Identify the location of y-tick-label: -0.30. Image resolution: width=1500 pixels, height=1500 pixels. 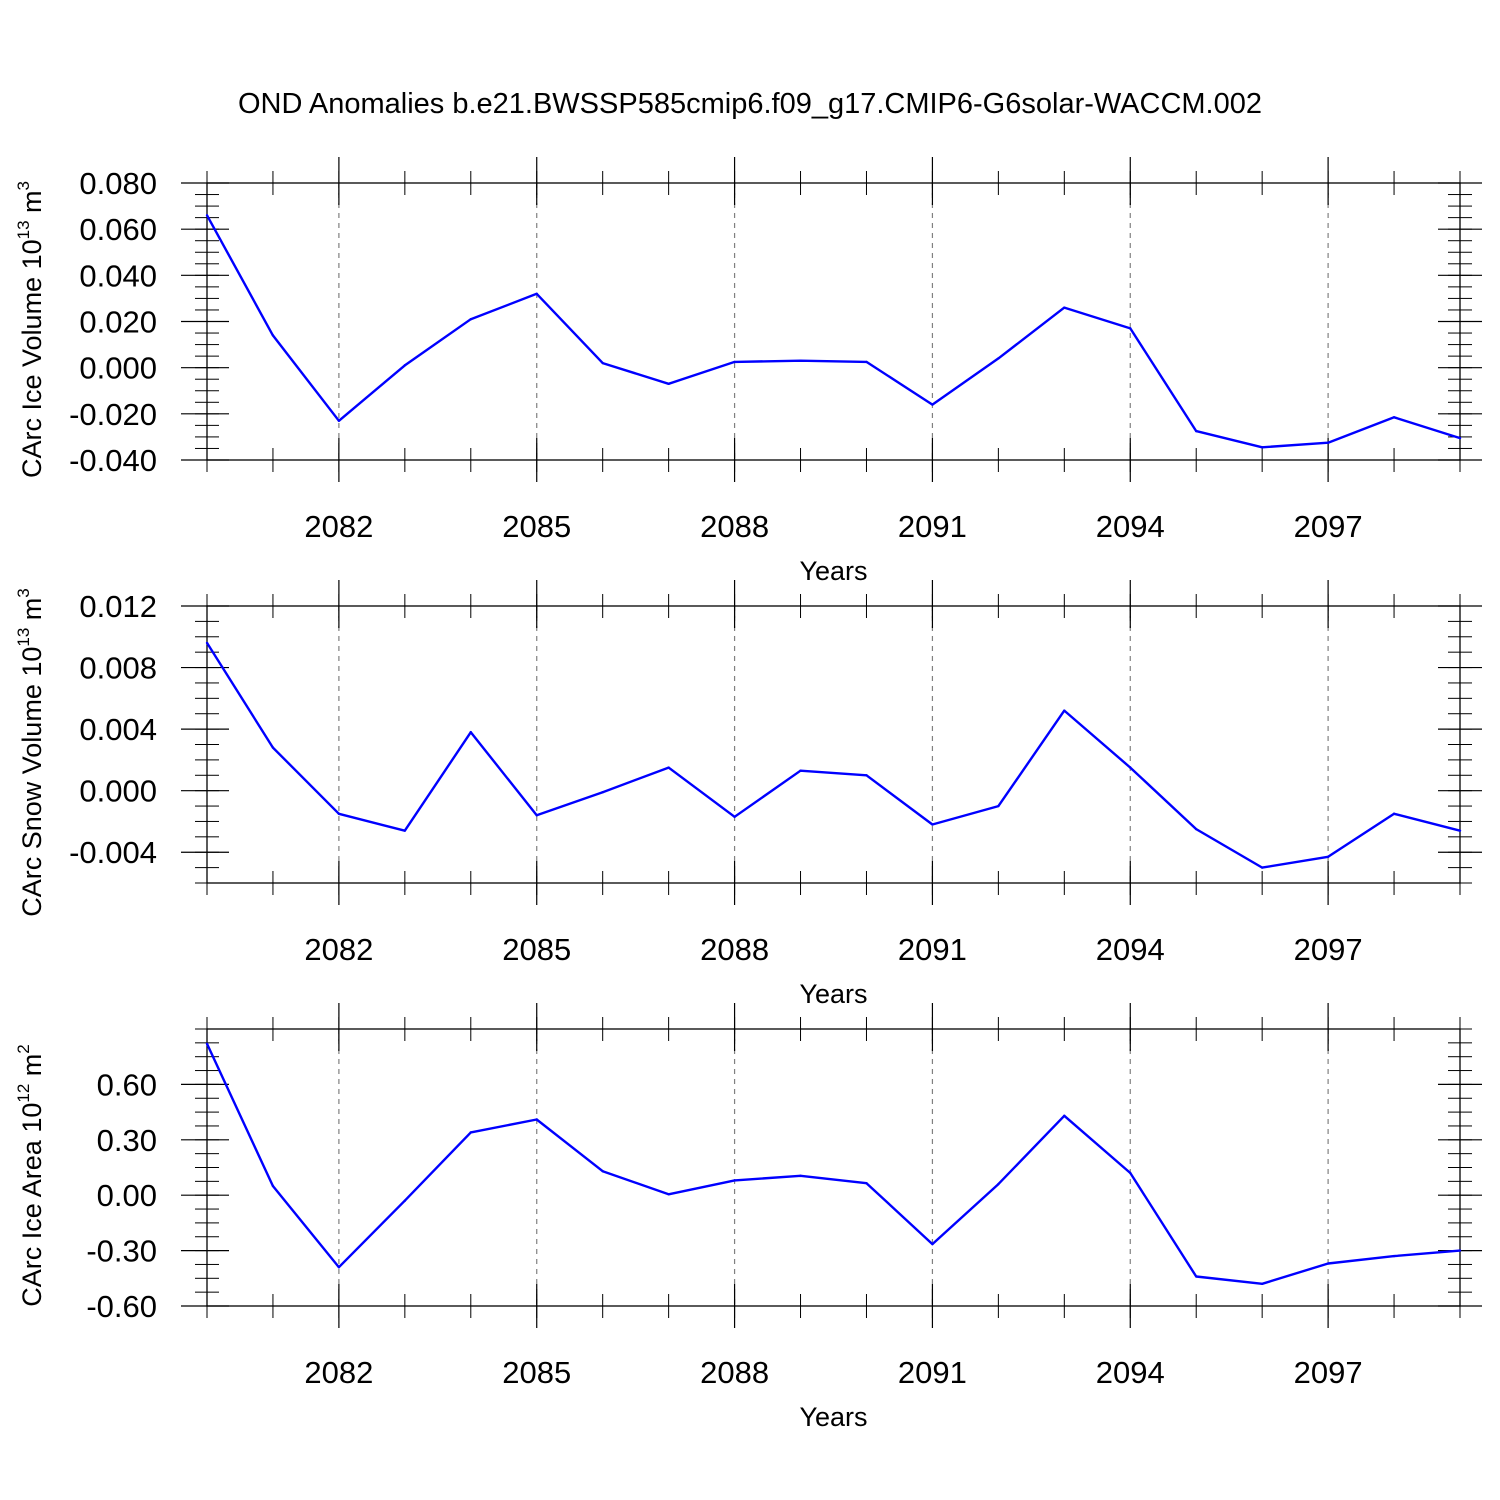
(121, 1251).